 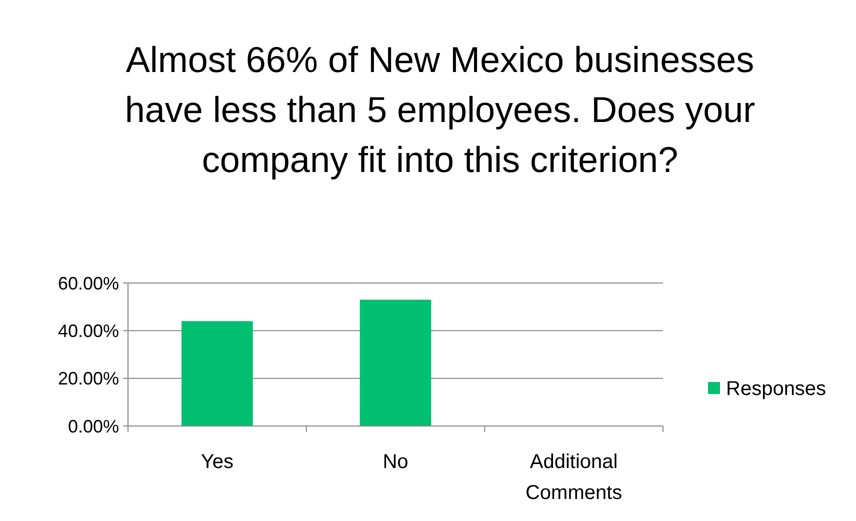 I want to click on x-tick-label: No, so click(x=395, y=462).